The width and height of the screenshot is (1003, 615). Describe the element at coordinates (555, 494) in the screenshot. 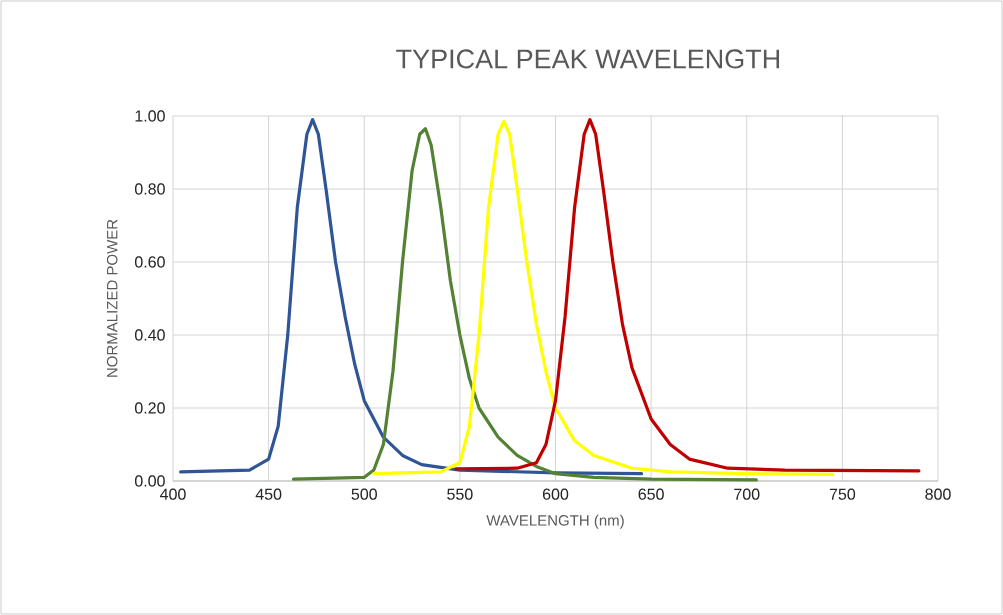

I see `x-tick-label: 600` at that location.